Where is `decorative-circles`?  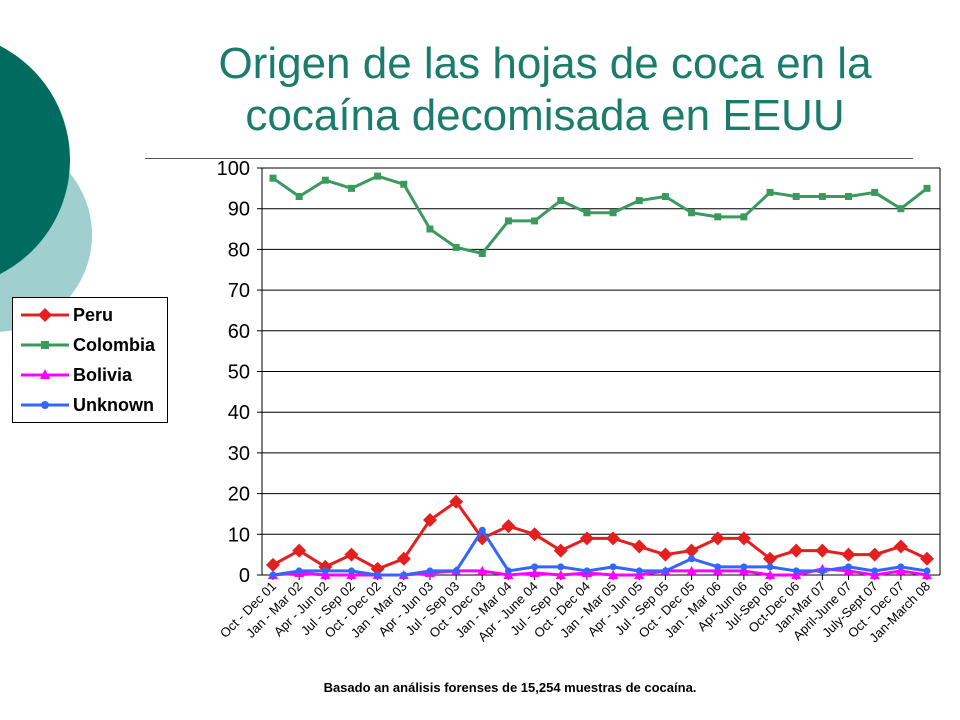
decorative-circles is located at coordinates (46, 188).